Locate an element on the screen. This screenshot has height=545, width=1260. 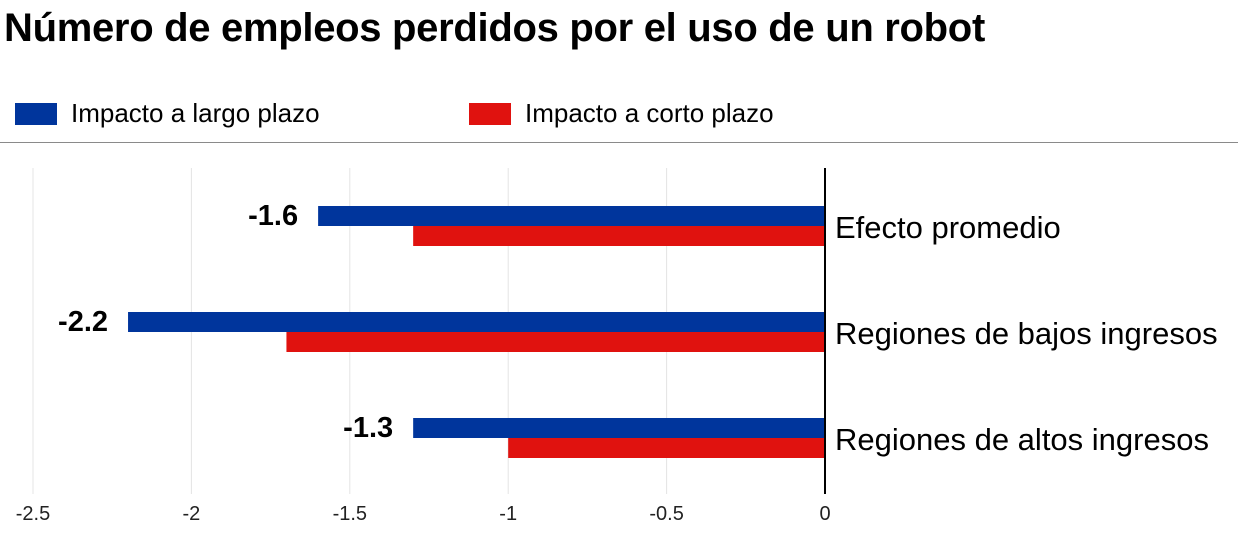
legend-divider is located at coordinates (619, 142).